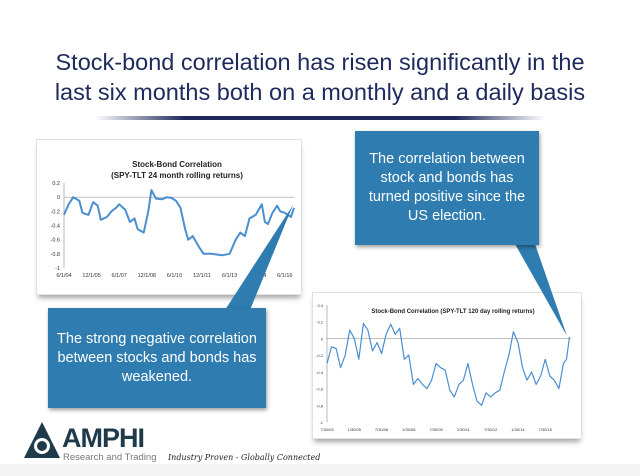 This screenshot has height=476, width=640. I want to click on x-tick-label: 12/1/14, so click(257, 276).